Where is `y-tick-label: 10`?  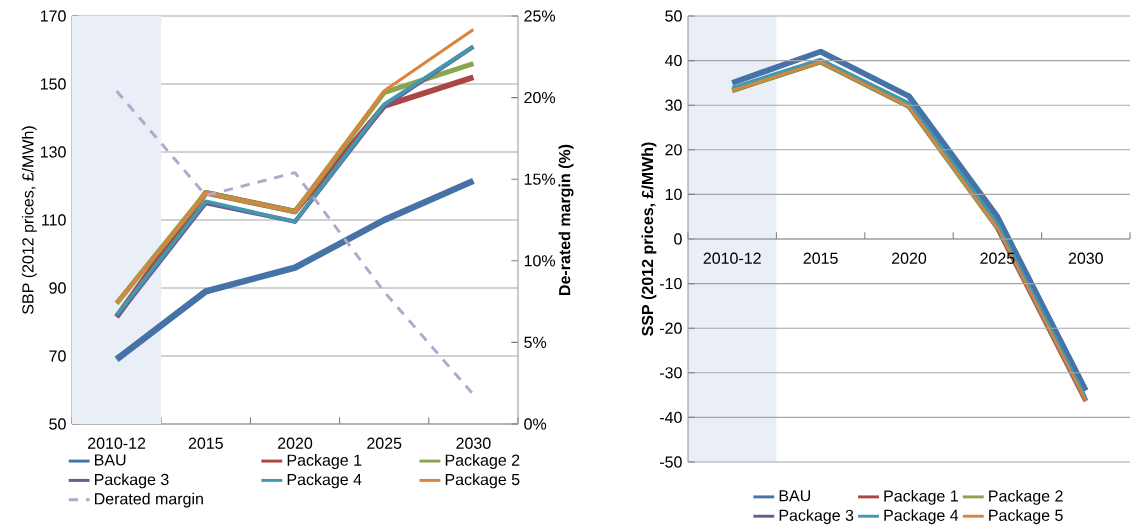 y-tick-label: 10 is located at coordinates (673, 194).